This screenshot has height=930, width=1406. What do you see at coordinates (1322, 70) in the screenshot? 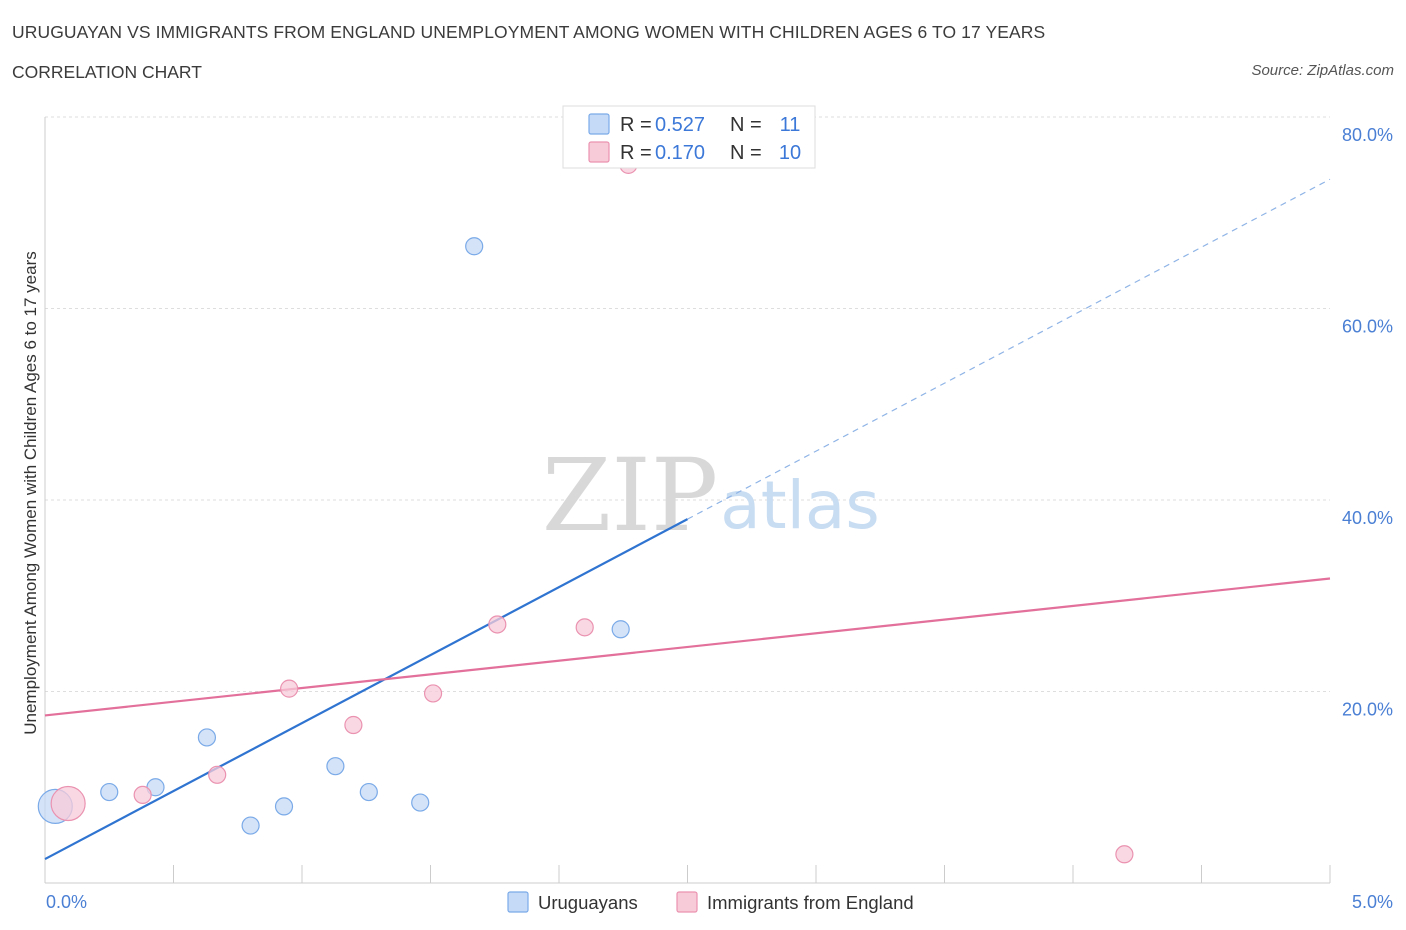
I see `source-label: Source: ZipAtlas.com` at bounding box center [1322, 70].